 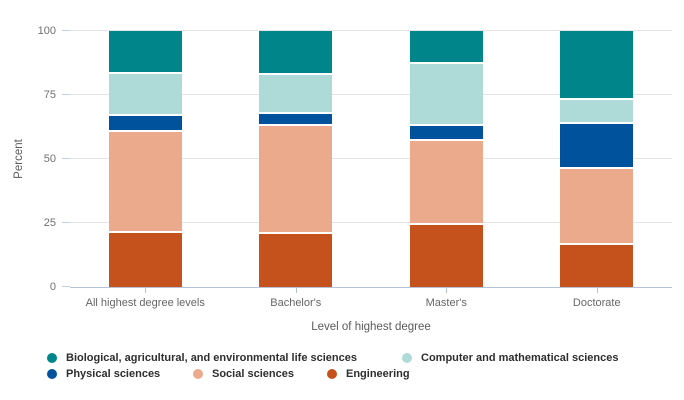 What do you see at coordinates (596, 303) in the screenshot?
I see `x-tick-label: Doctorate` at bounding box center [596, 303].